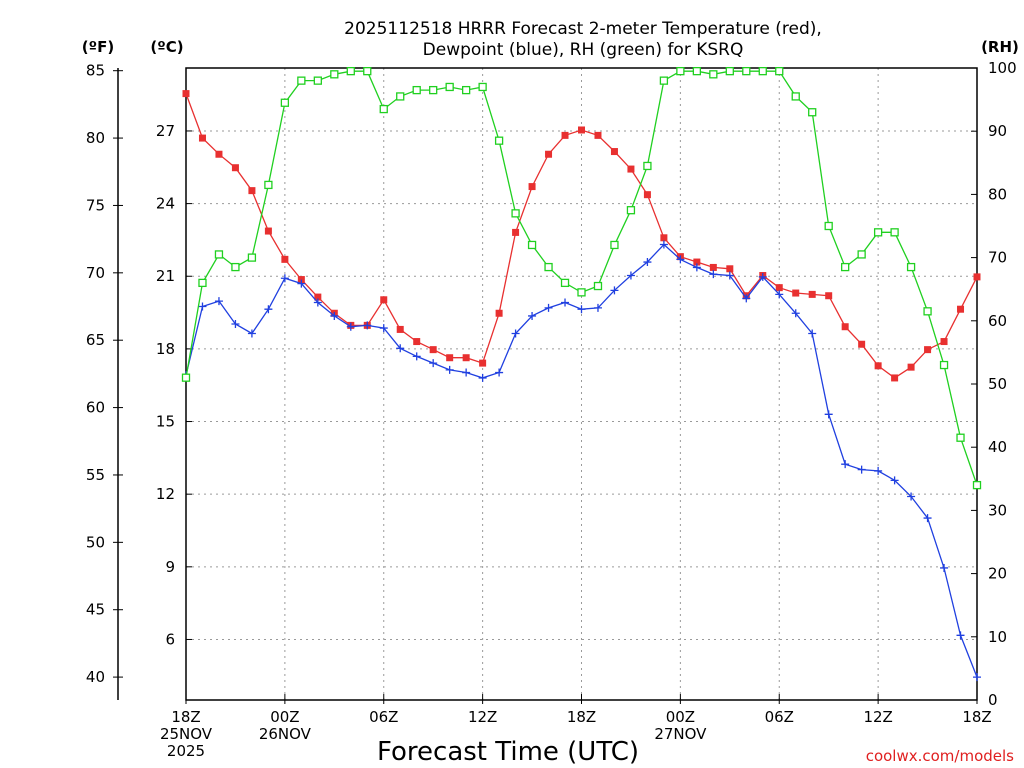  What do you see at coordinates (940, 756) in the screenshot?
I see `credit-link: coolwx.com/models` at bounding box center [940, 756].